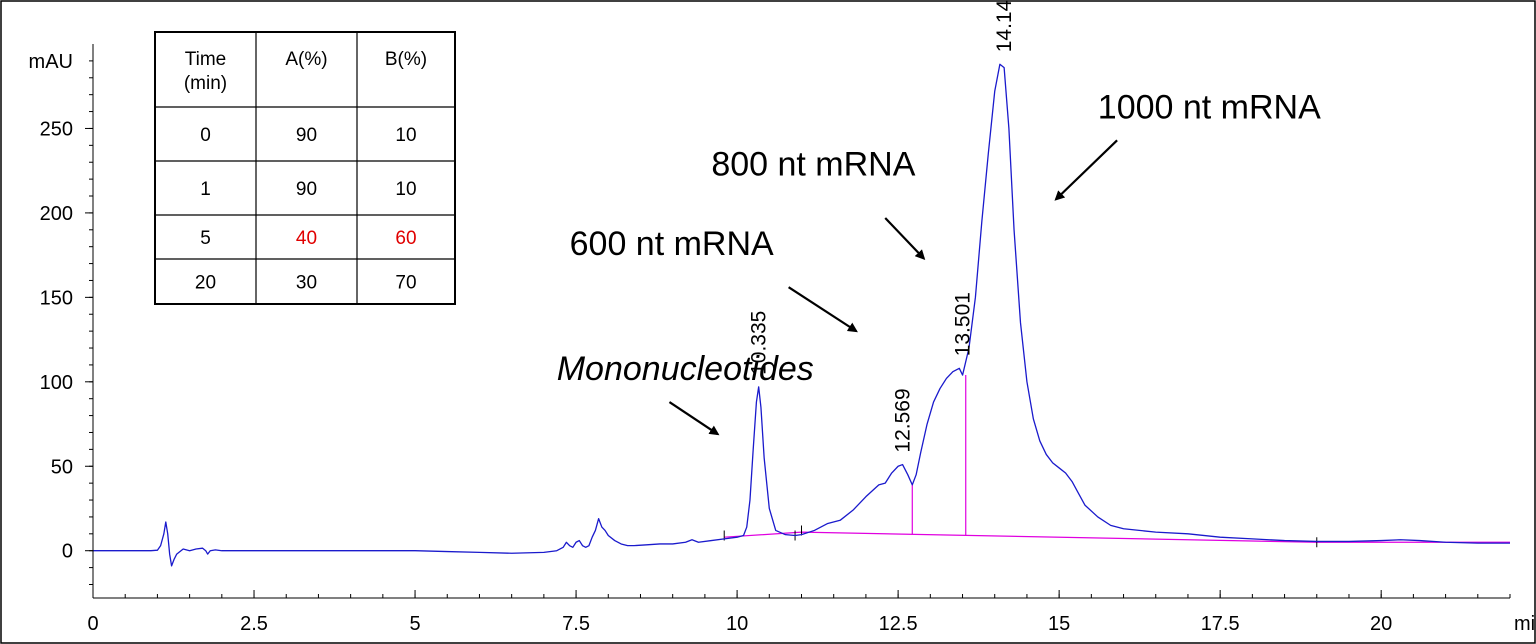 Image resolution: width=1536 pixels, height=644 pixels. Describe the element at coordinates (1525, 624) in the screenshot. I see `x-unit-label: min` at that location.